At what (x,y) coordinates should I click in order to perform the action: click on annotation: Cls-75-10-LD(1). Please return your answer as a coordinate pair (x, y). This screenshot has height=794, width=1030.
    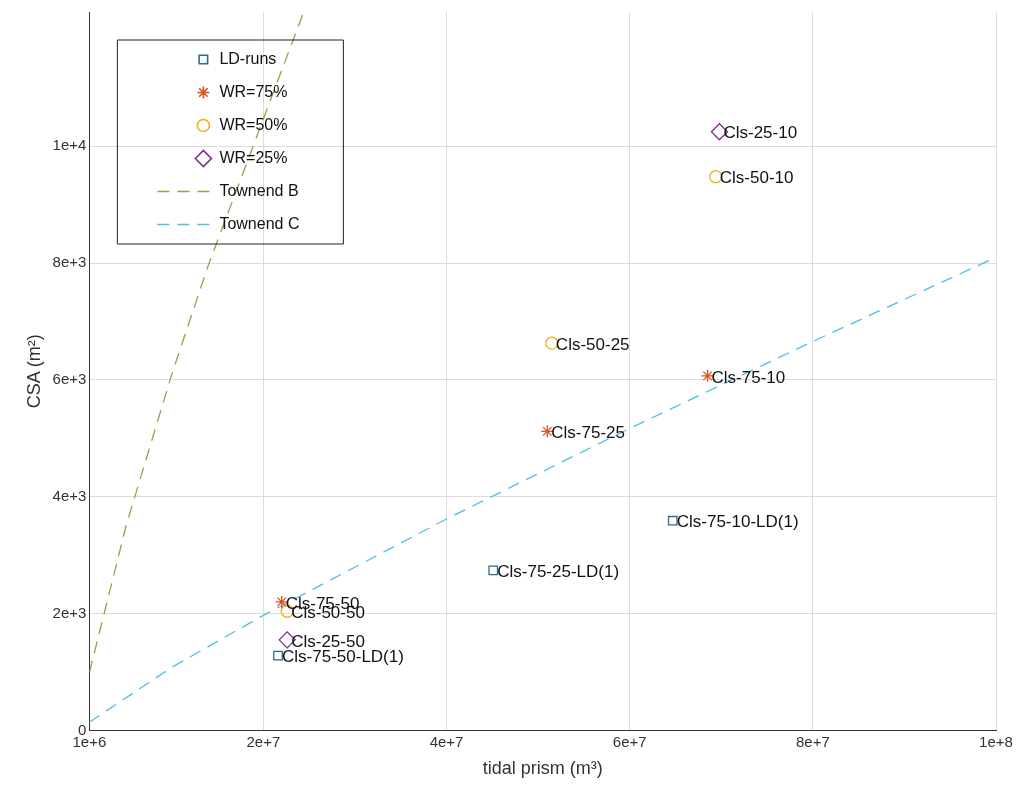
    Looking at the image, I should click on (737, 522).